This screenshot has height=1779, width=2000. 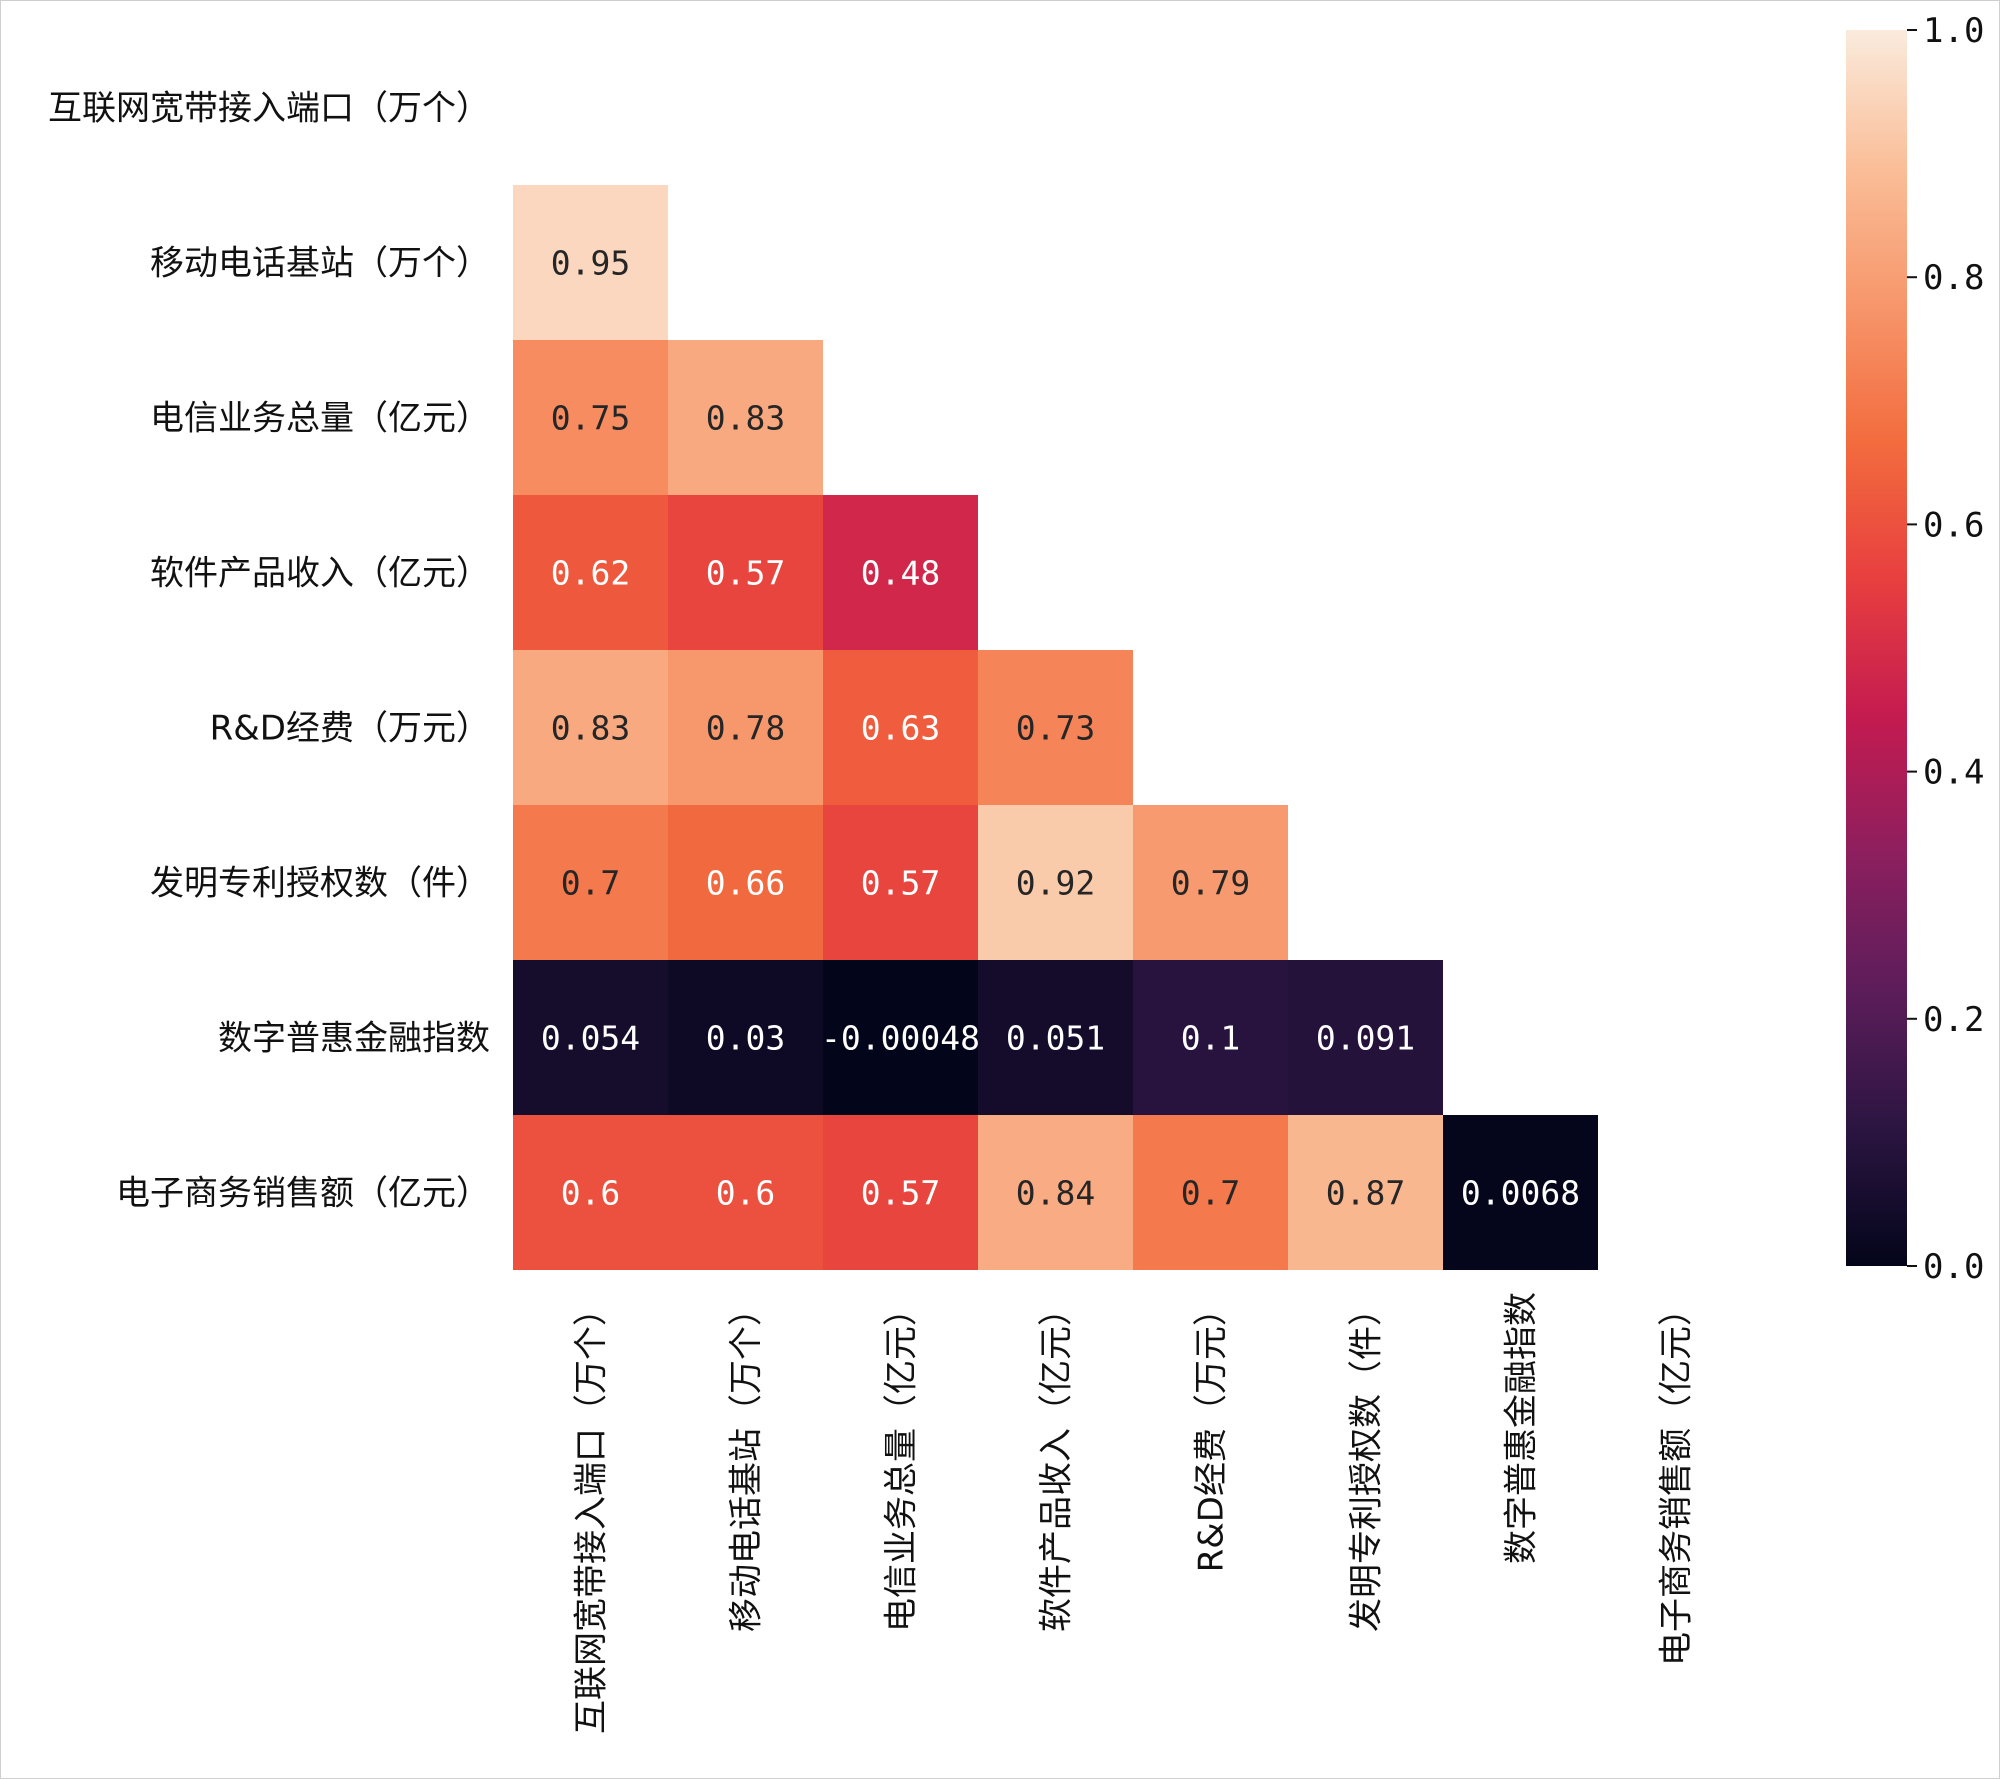 I want to click on cell-annotation: 0.1, so click(x=1211, y=1038).